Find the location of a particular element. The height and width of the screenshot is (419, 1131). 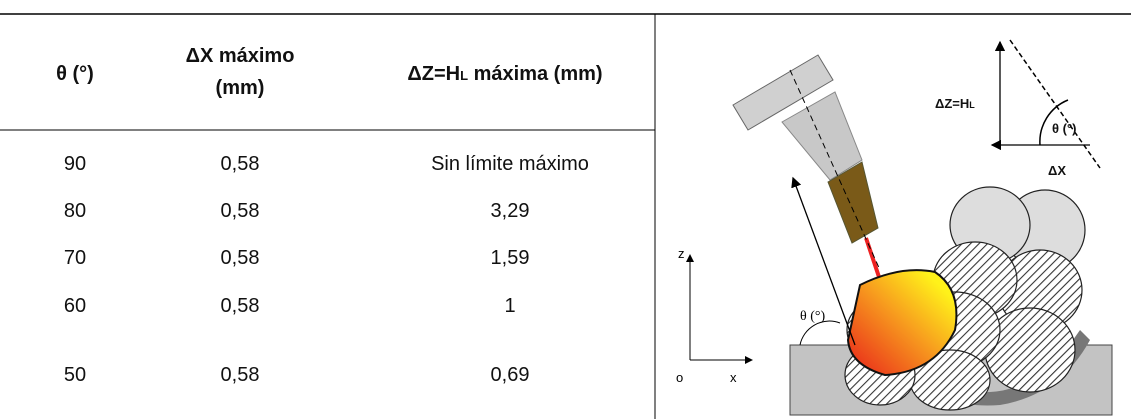

table-cell: 3,29 is located at coordinates (510, 211).